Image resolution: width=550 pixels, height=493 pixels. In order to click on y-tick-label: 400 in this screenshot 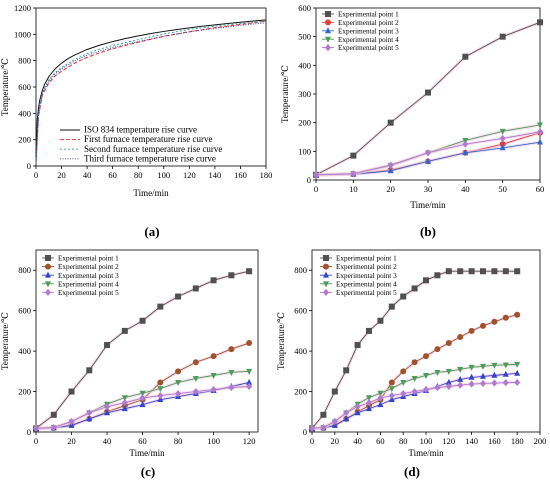, I will do `click(300, 351)`.